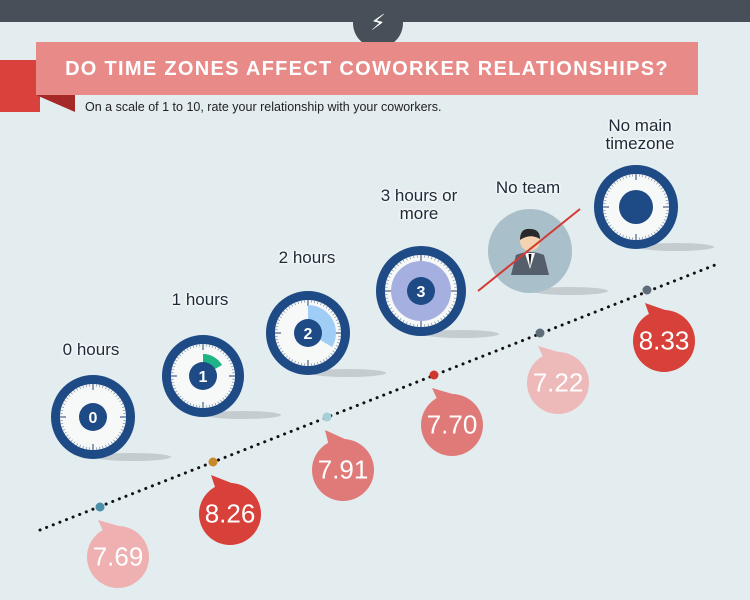 Image resolution: width=750 pixels, height=600 pixels. I want to click on ribbon-decoration, so click(20, 86).